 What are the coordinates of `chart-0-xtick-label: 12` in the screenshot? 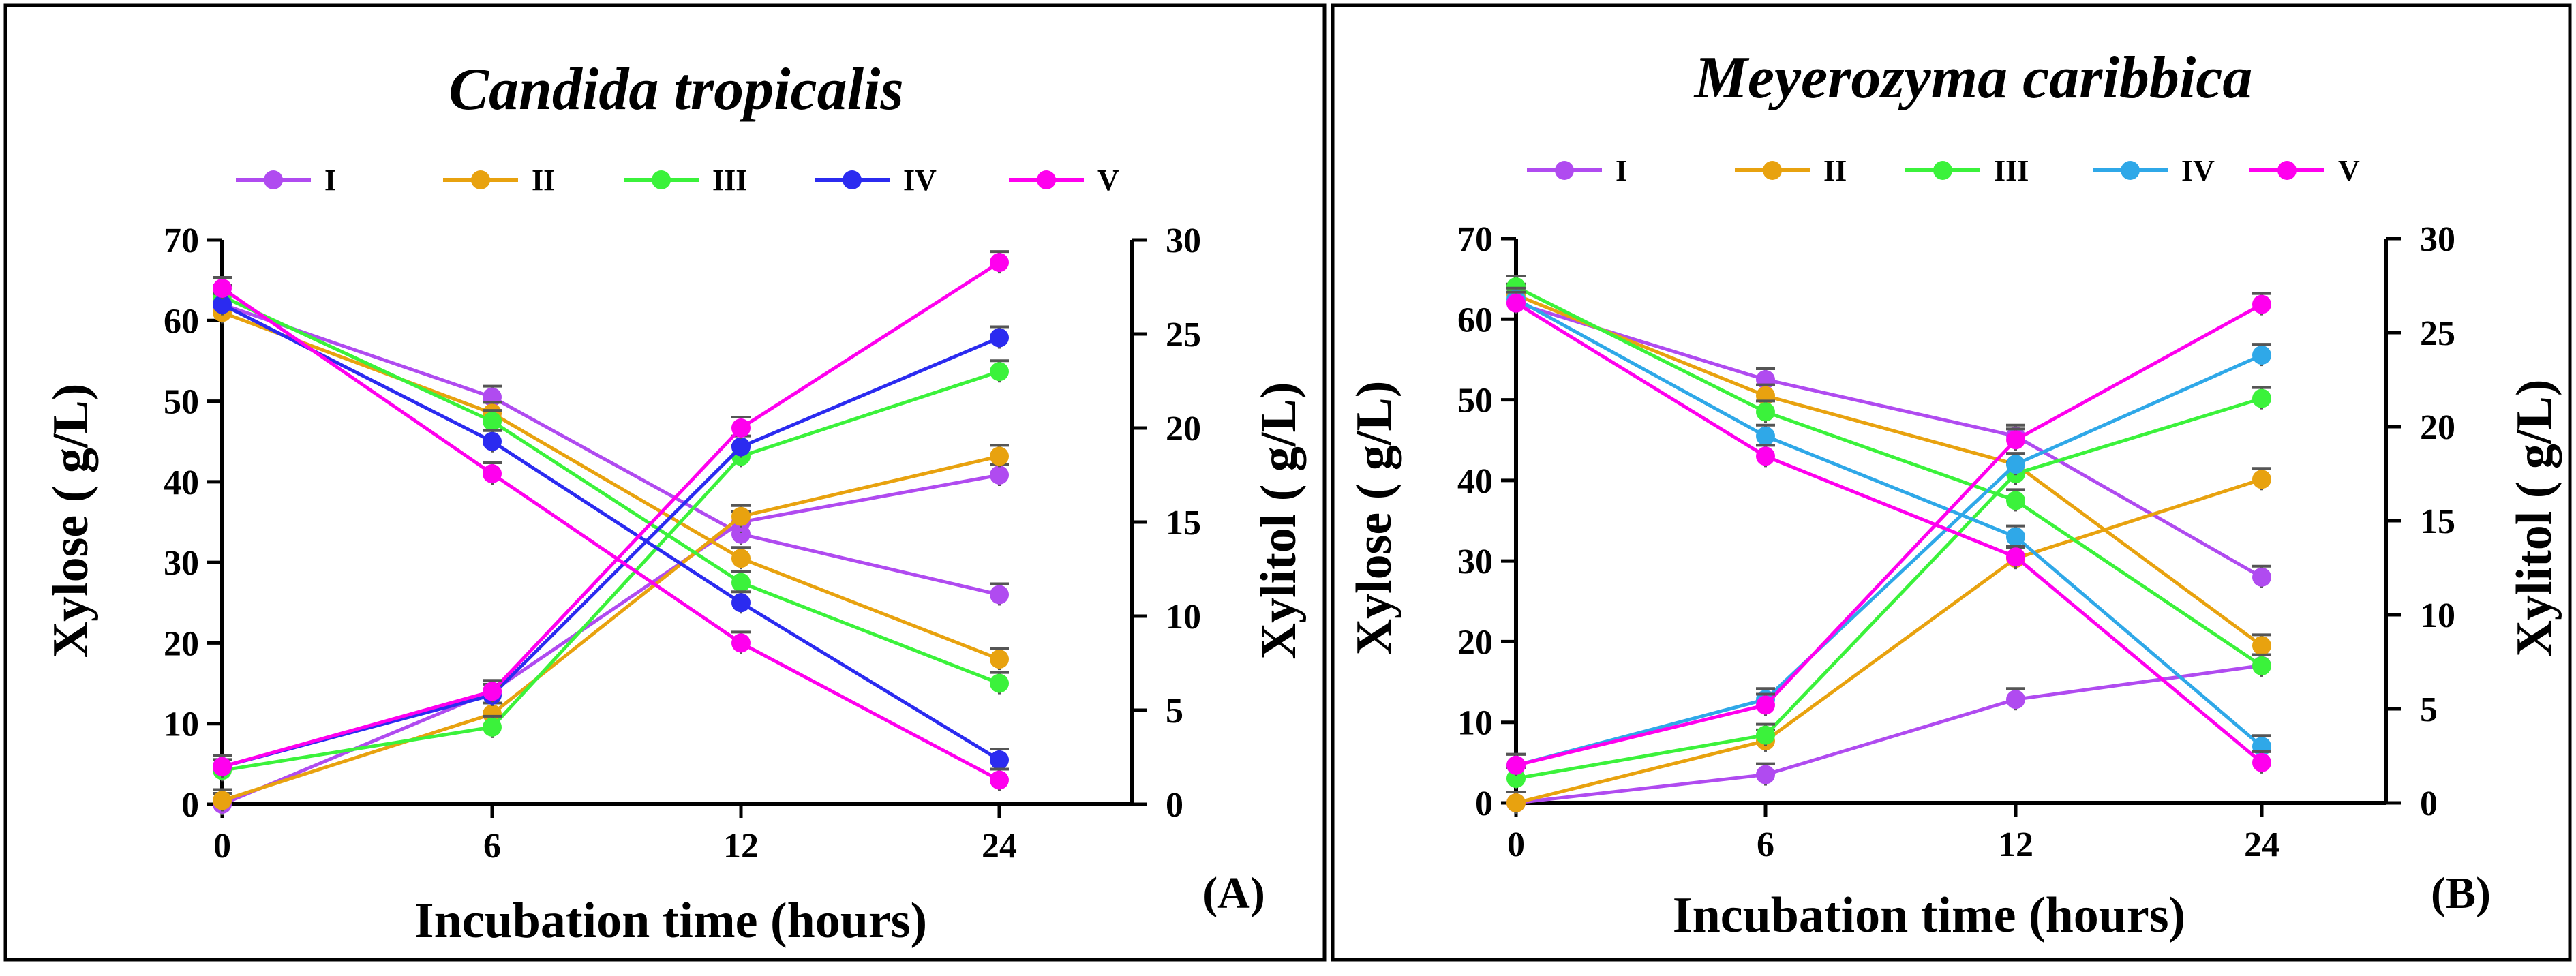 It's located at (741, 846).